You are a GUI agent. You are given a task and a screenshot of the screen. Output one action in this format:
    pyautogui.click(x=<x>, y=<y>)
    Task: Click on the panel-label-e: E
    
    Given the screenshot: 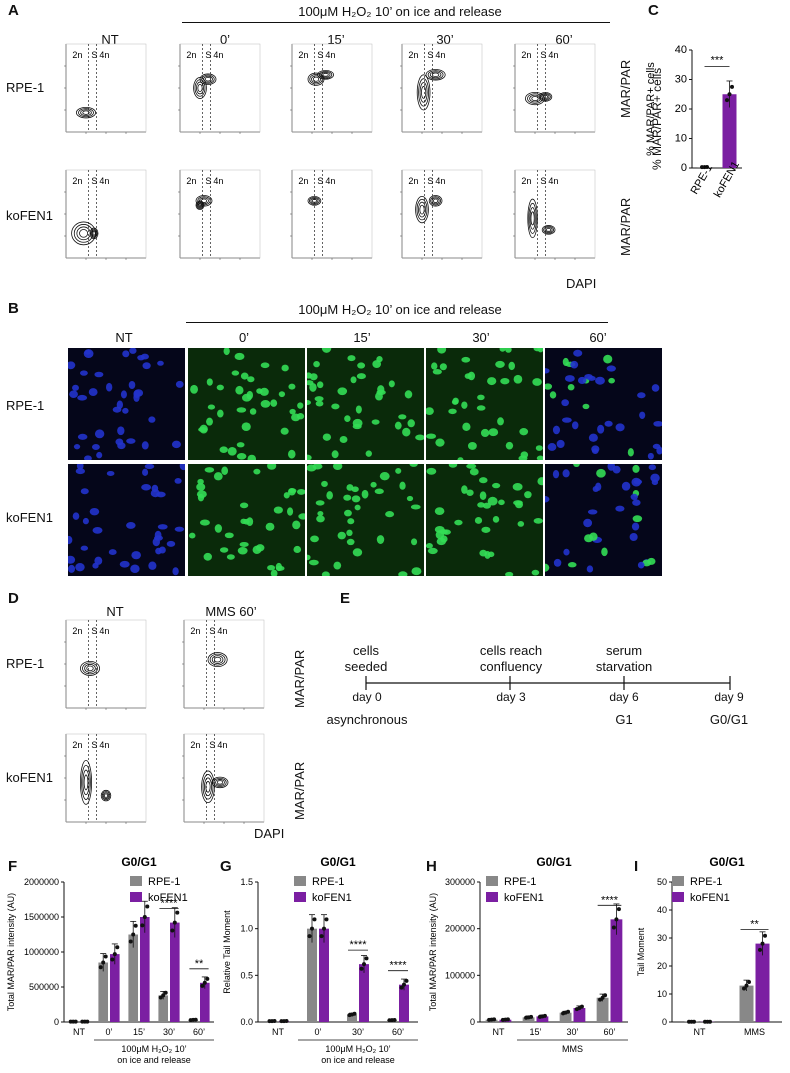 What is the action you would take?
    pyautogui.click(x=345, y=598)
    